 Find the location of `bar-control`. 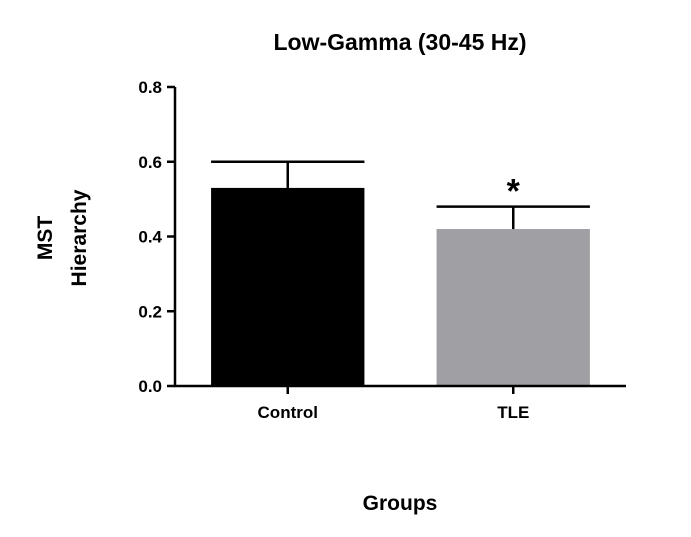

bar-control is located at coordinates (288, 286).